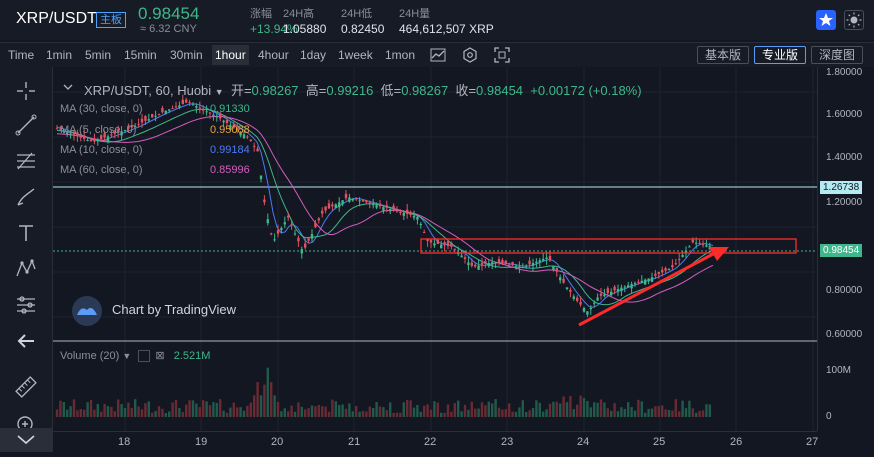  Describe the element at coordinates (470, 57) in the screenshot. I see `settings-gear-icon` at that location.